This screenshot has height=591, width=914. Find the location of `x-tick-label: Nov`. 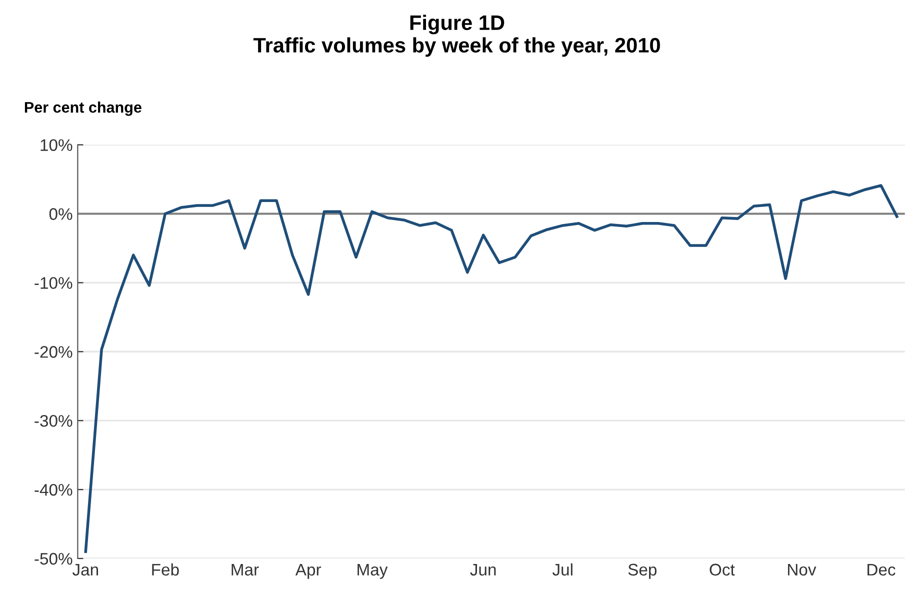

x-tick-label: Nov is located at coordinates (802, 570).